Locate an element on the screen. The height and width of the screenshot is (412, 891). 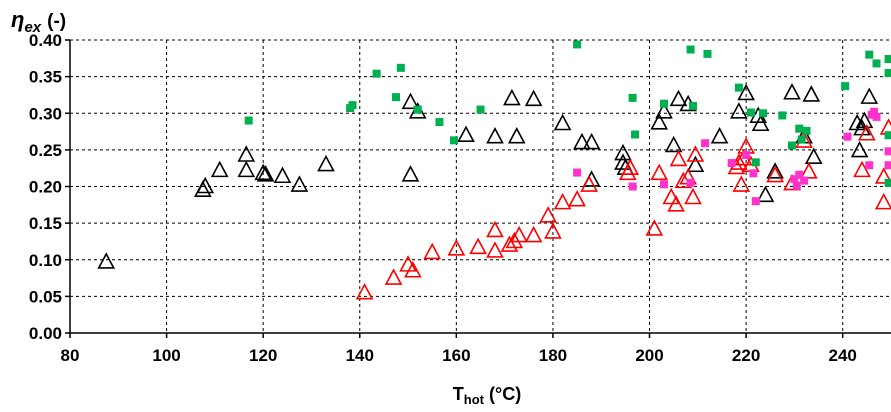
y-tick-label: 0.40 is located at coordinates (45, 40).